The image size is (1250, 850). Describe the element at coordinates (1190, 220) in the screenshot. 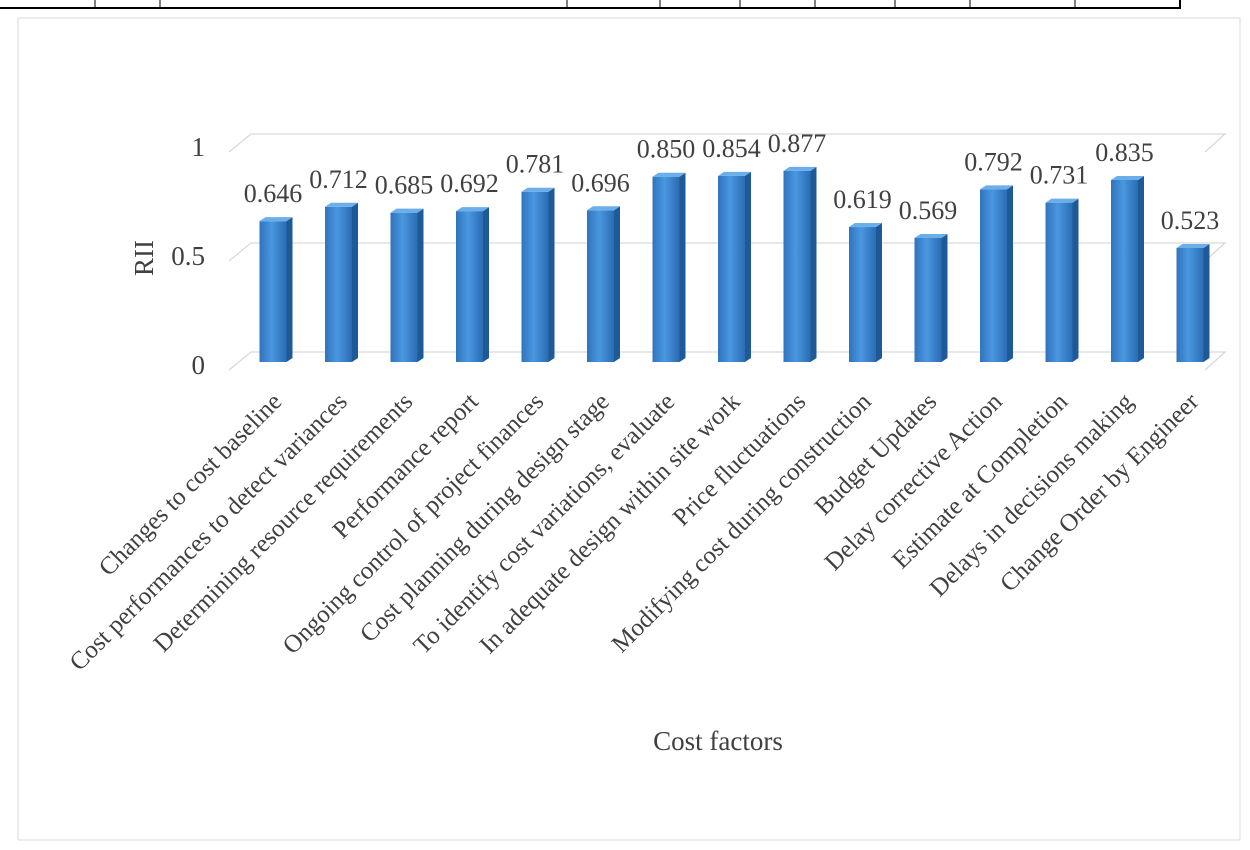

I see `data-label: 0.523` at that location.